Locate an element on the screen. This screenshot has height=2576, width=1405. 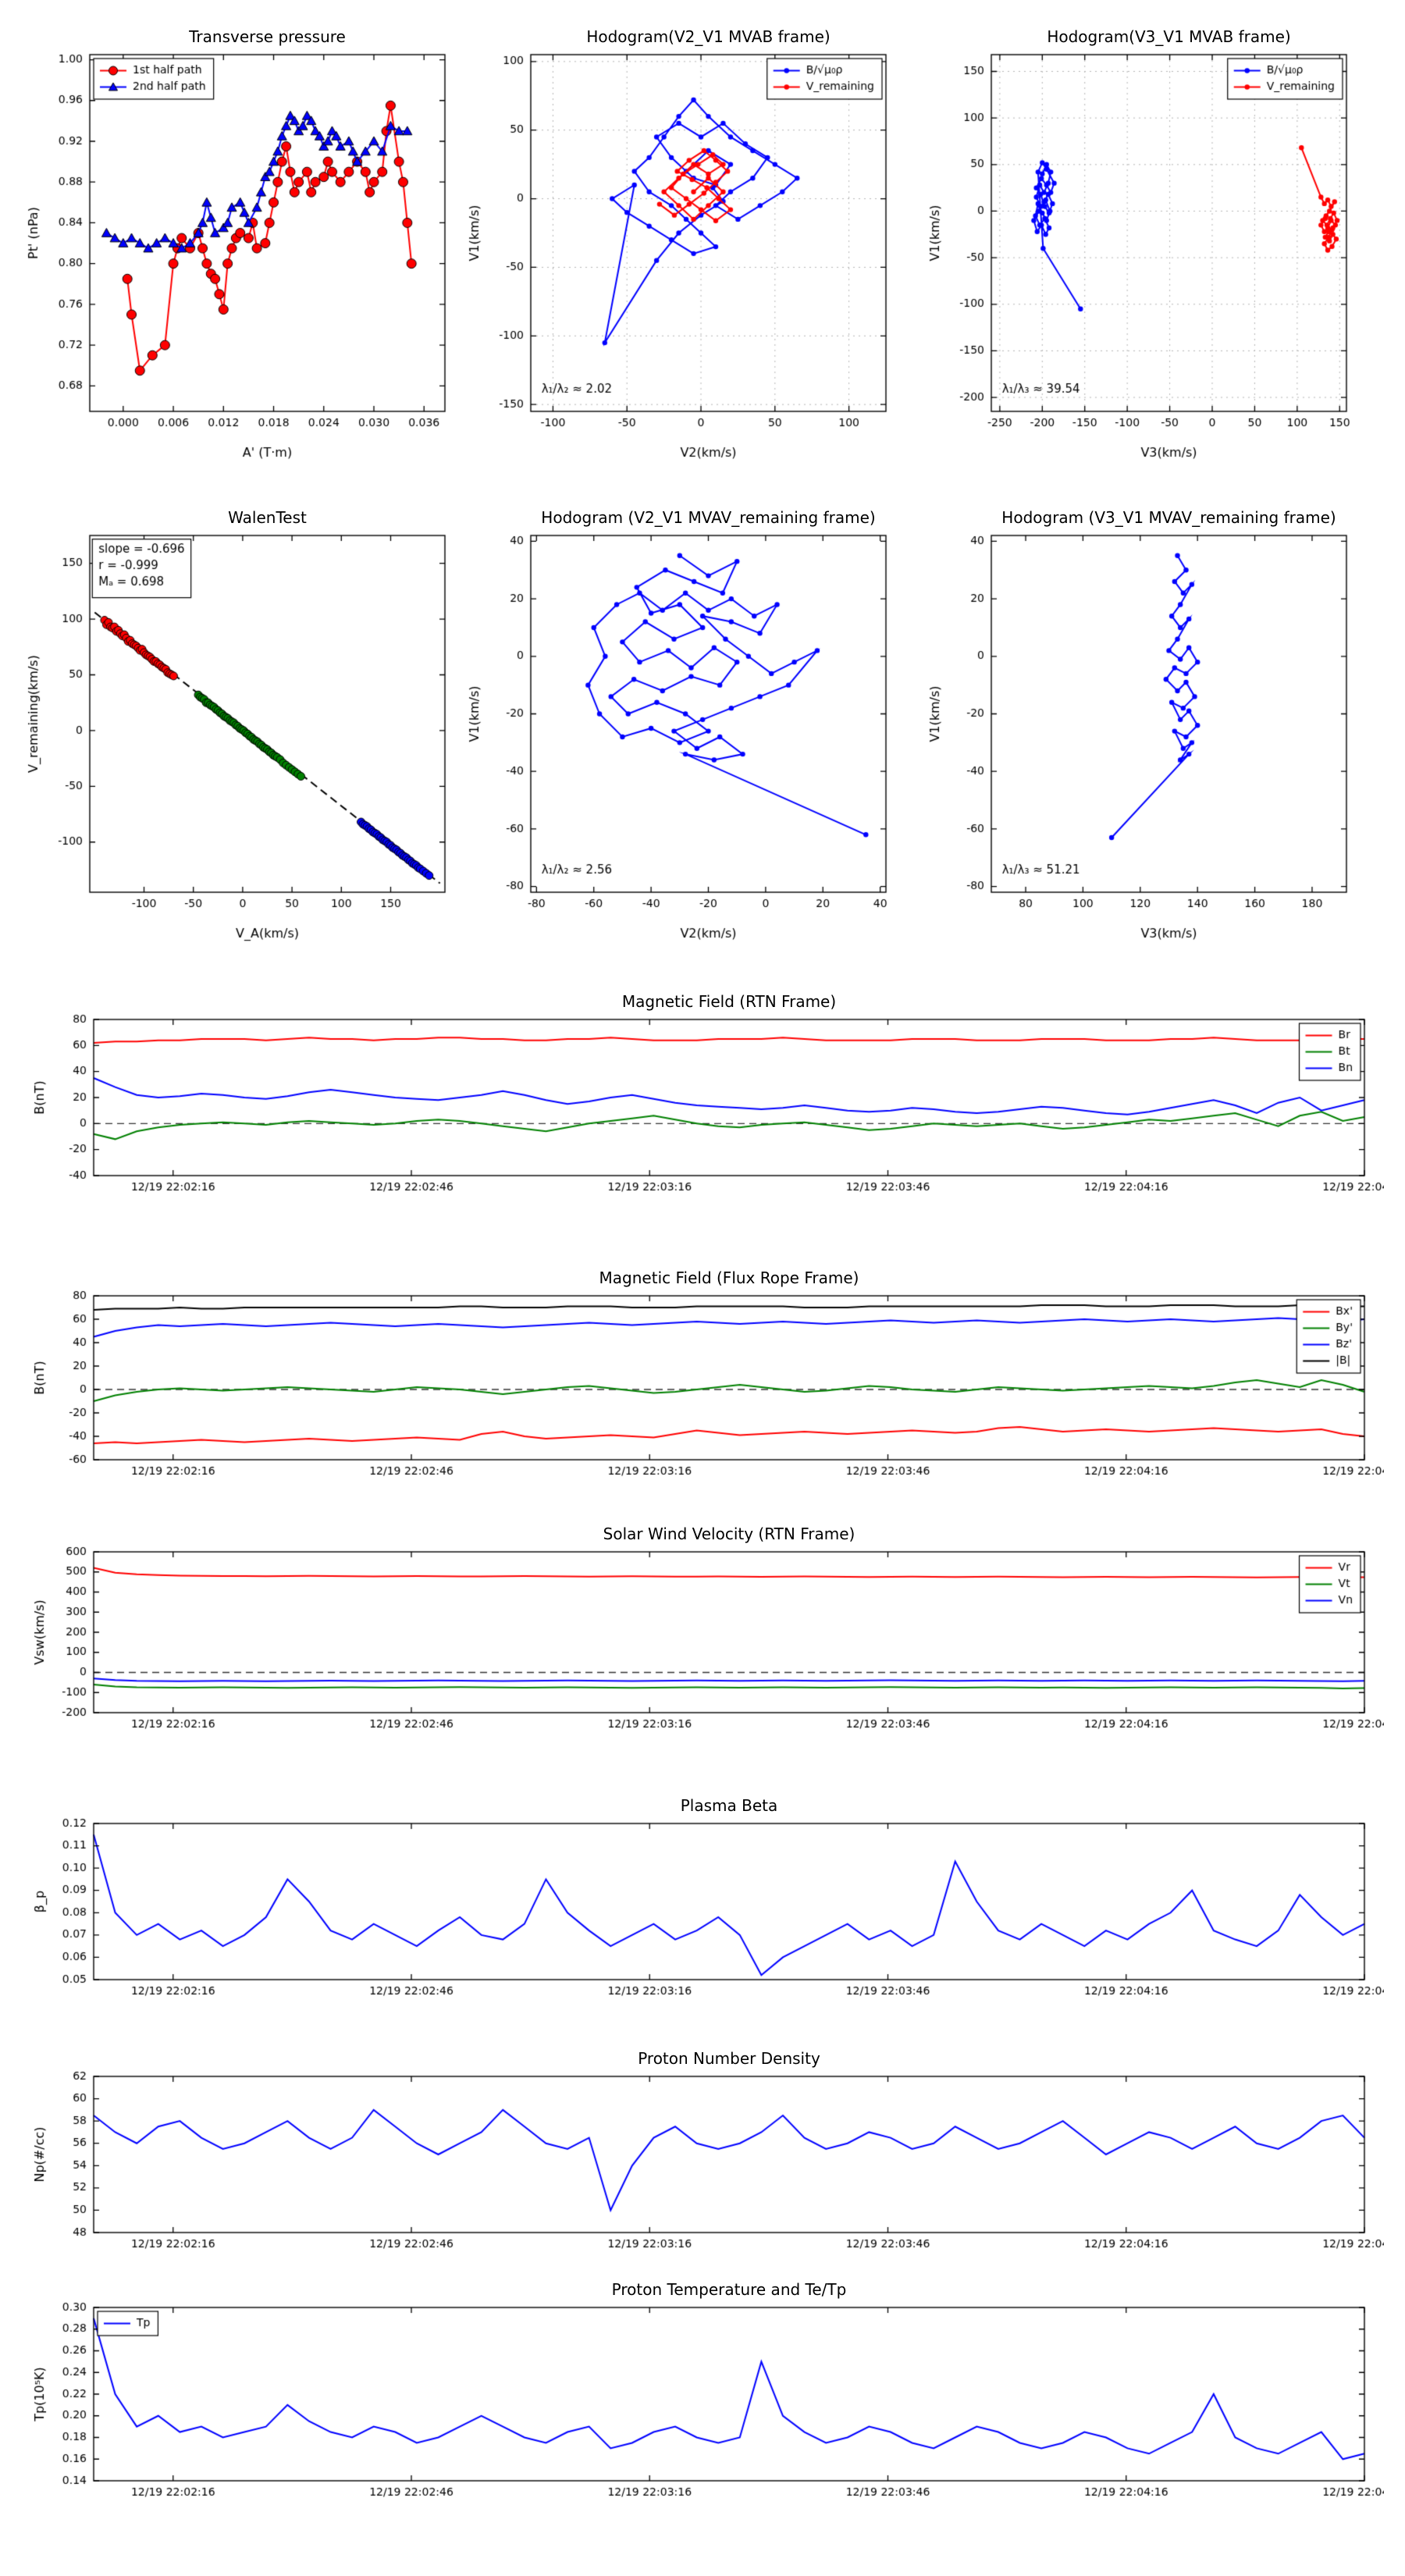
chart-walen-test: WalenTest is located at coordinates (237, 726).